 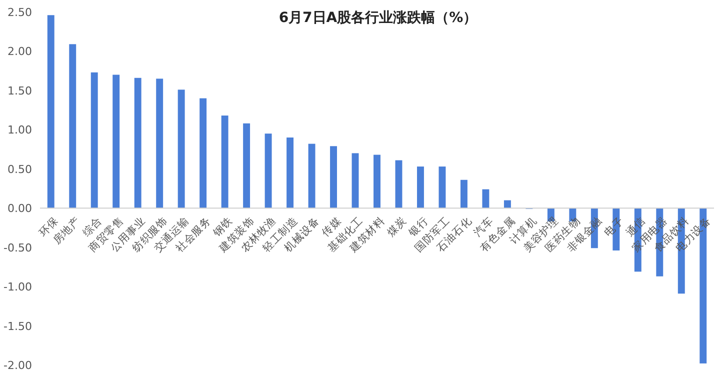 I want to click on y-tick-label: -1.00, so click(x=18, y=287).